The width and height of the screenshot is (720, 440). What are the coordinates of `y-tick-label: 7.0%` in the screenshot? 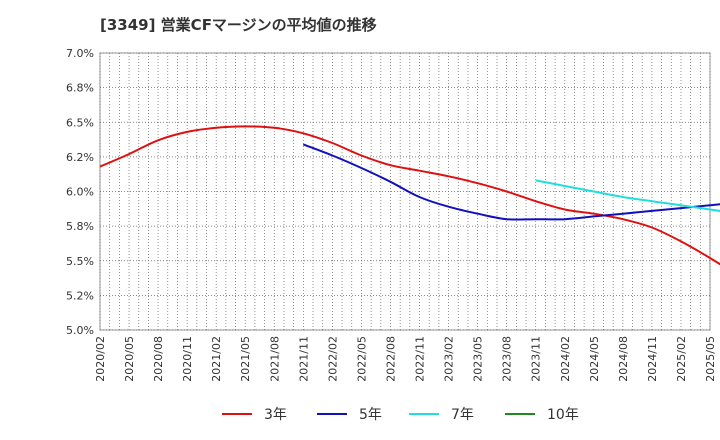 It's located at (80, 53).